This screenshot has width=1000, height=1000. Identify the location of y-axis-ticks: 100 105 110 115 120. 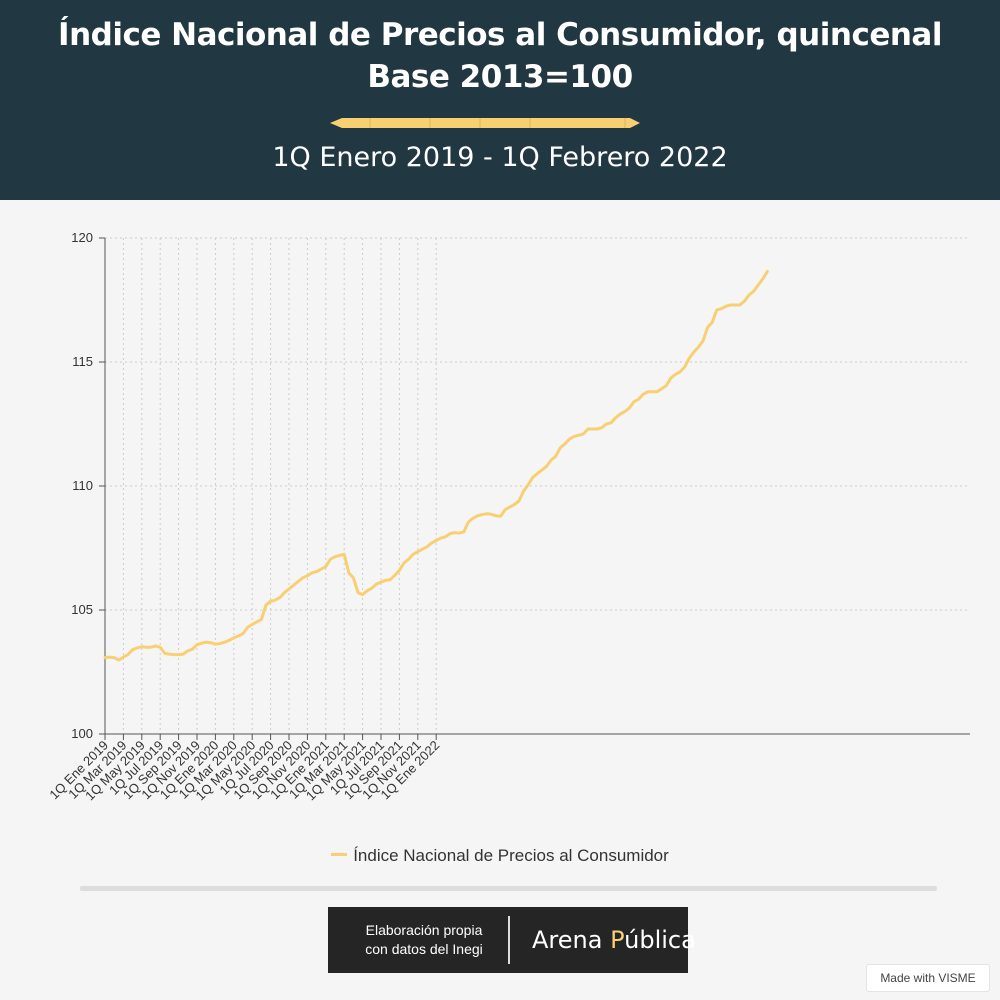
(88, 485).